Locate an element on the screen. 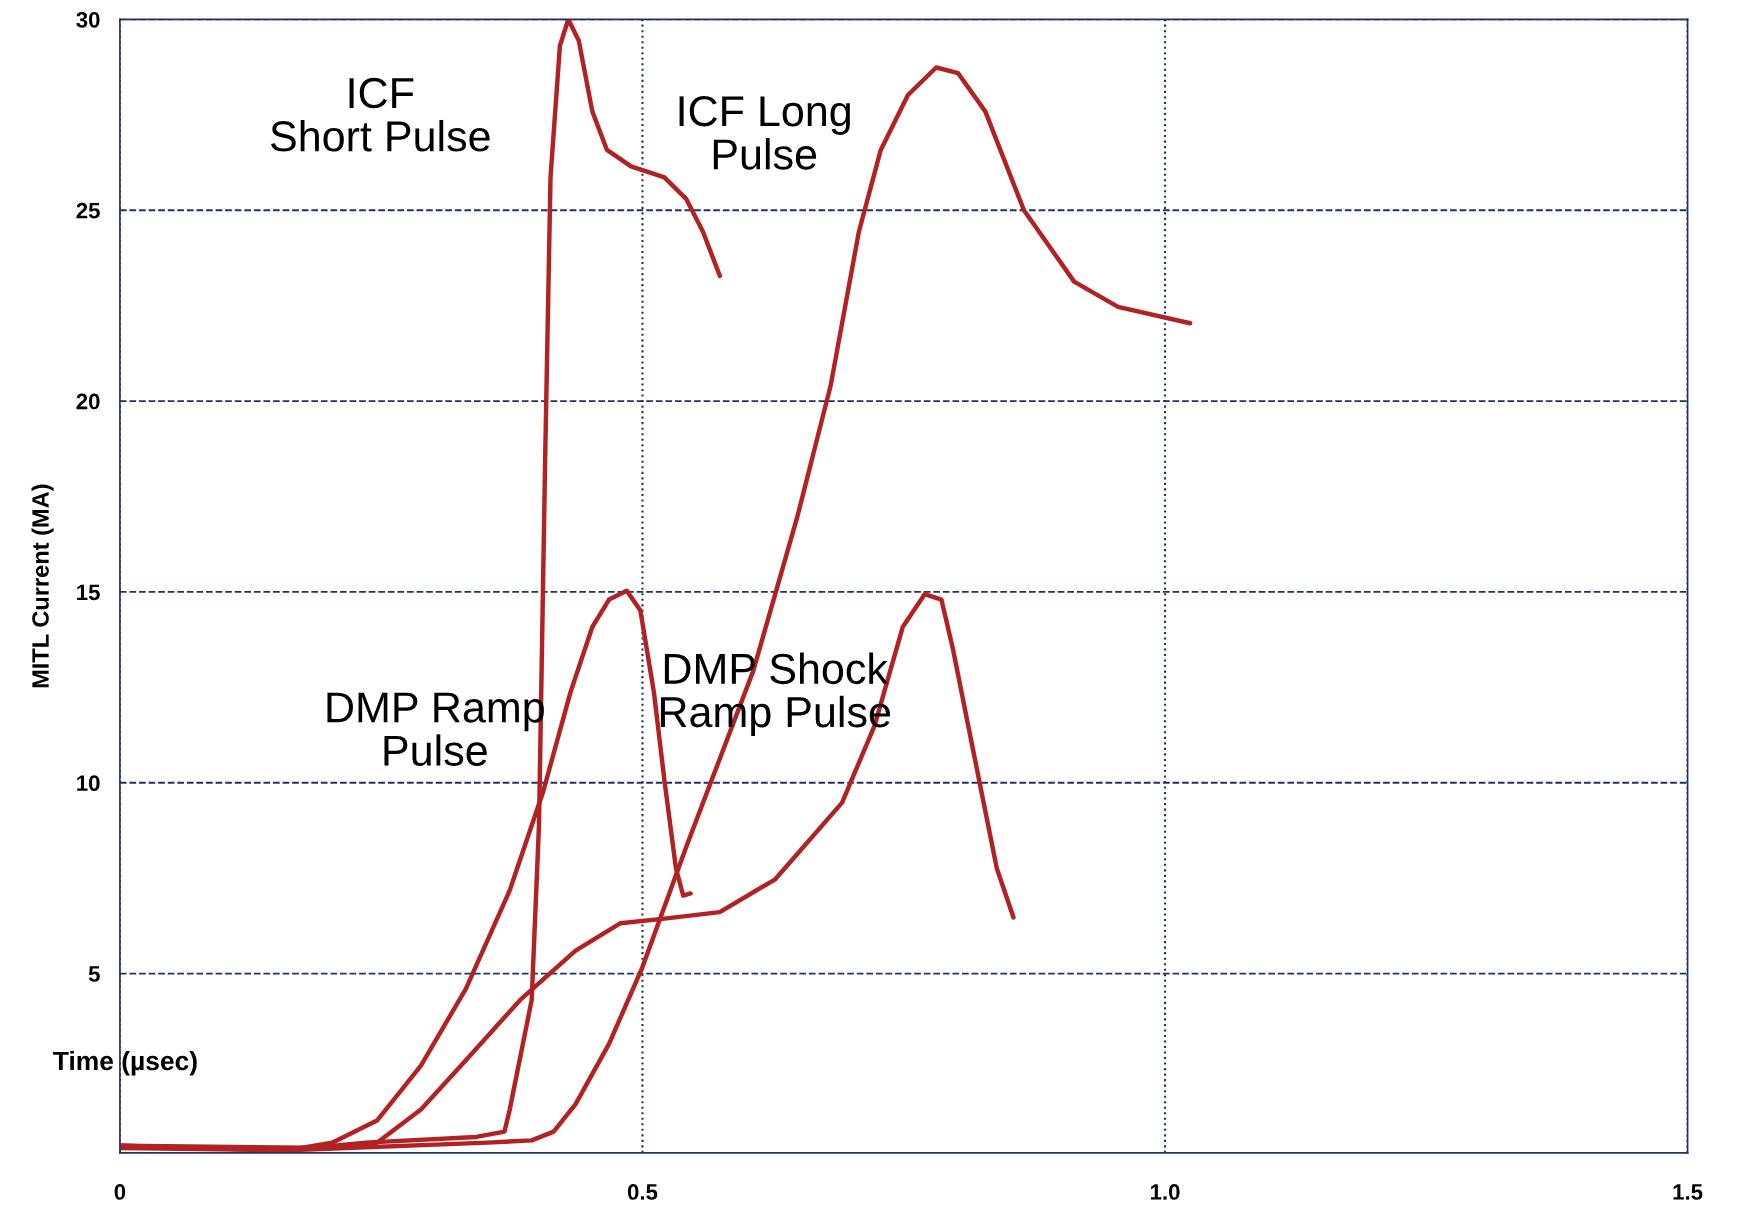  x-tick-label: 1.5 is located at coordinates (1688, 1192).